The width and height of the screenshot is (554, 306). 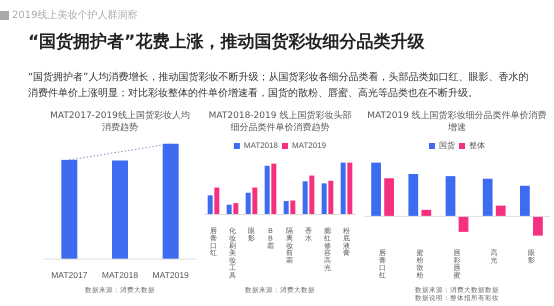 I want to click on text: “国货拥护者”人均消费增长，推动国货彩妆不断升级；从国货彩妆各细分品类看，头部品类如口红、眼影、香水的消费件单价上涨明显；对比彩妆整体的件单价增速看，国货的散粉、唇蜜、高光等品类也在不断升级。, so click(x=279, y=85).